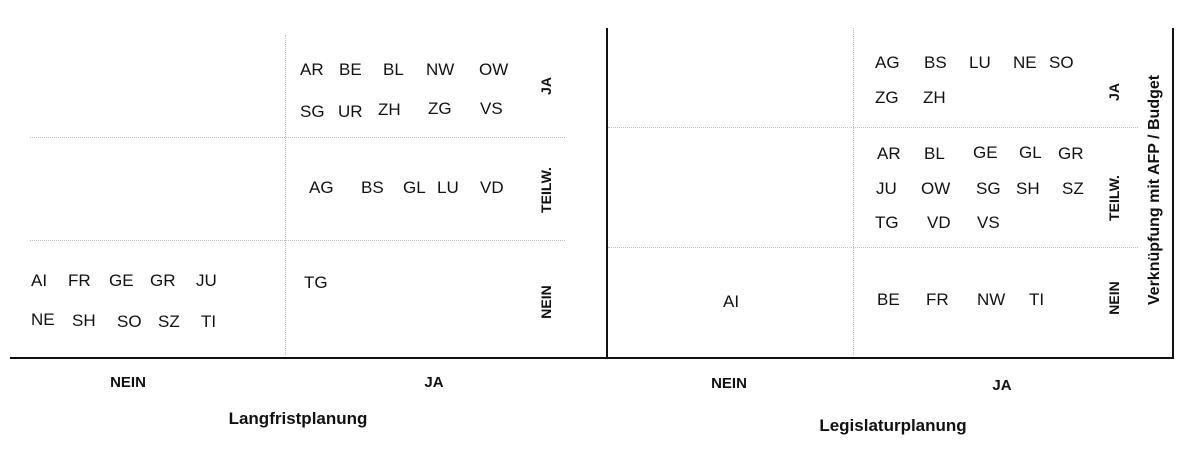  I want to click on right-baseline, so click(890, 358).